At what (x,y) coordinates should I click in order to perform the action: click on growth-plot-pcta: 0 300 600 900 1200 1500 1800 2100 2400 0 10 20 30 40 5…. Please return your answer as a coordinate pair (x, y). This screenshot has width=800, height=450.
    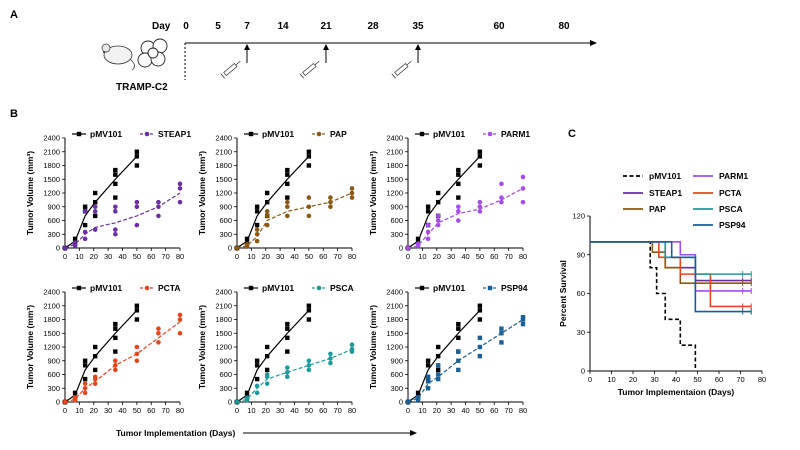
    Looking at the image, I should click on (104, 349).